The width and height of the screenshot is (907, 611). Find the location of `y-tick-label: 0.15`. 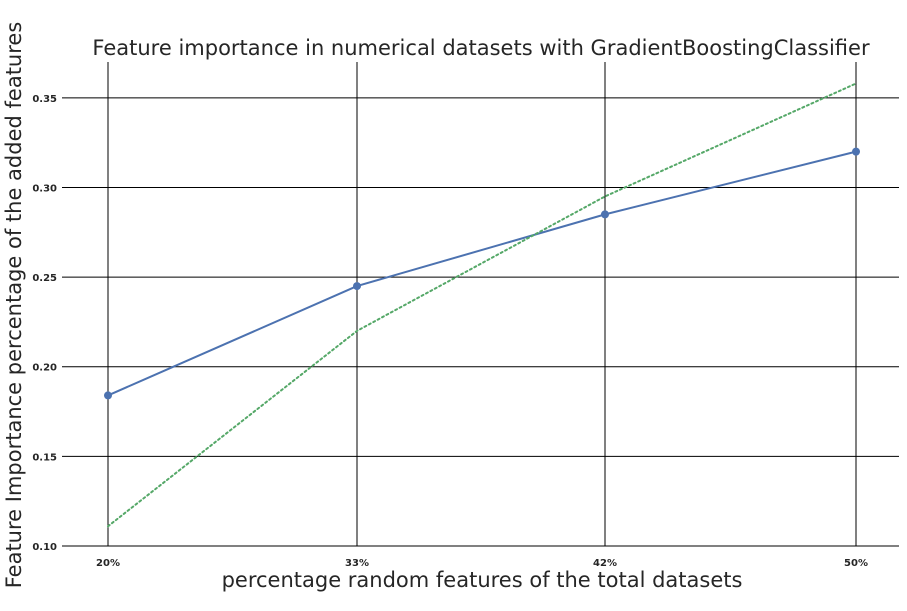

y-tick-label: 0.15 is located at coordinates (44, 457).